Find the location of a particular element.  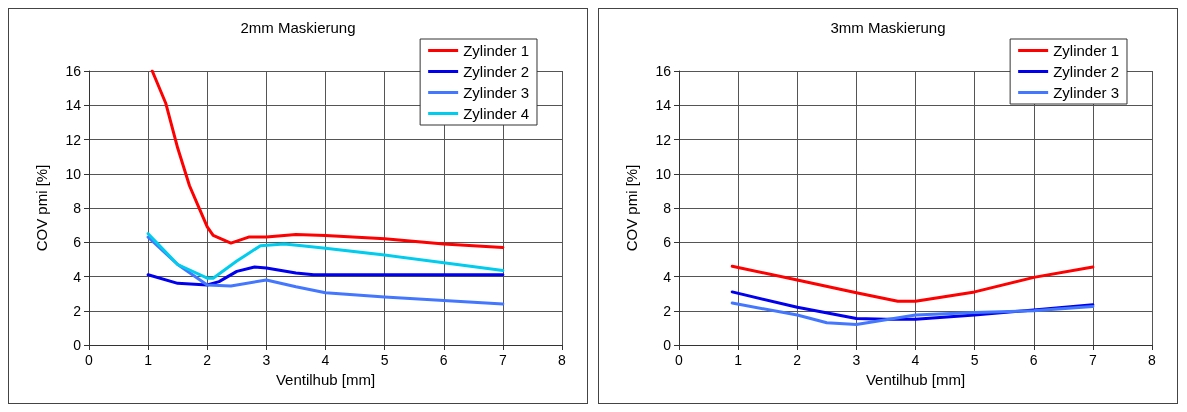

legend-label: Zylinder 4 is located at coordinates (496, 113).